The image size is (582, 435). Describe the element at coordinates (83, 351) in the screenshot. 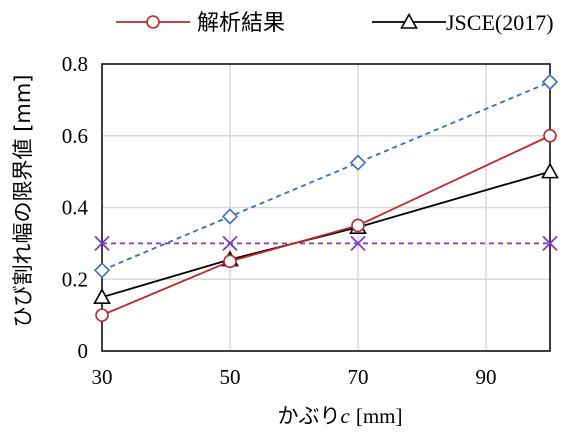

I see `y-tick-label: 0` at that location.